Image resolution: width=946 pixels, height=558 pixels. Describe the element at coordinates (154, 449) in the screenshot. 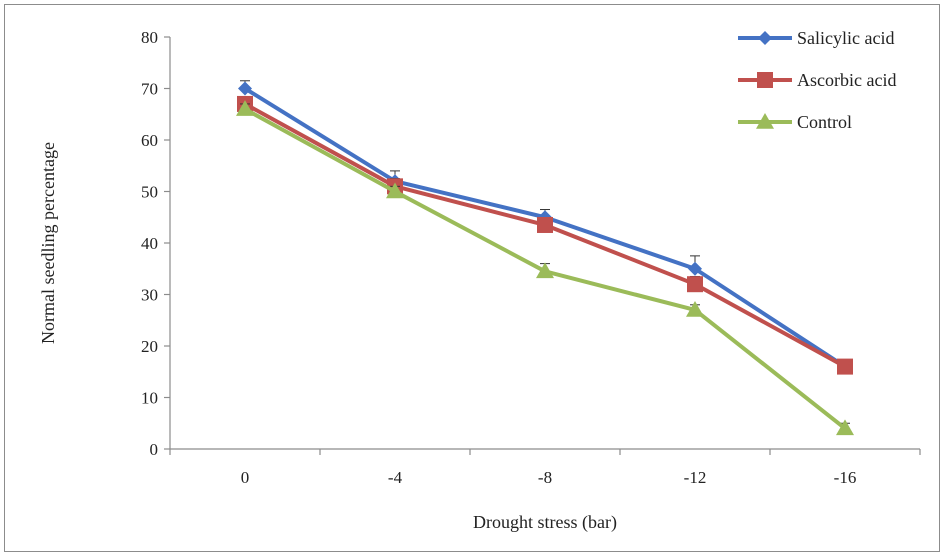

I see `y-tick-label: 0` at that location.